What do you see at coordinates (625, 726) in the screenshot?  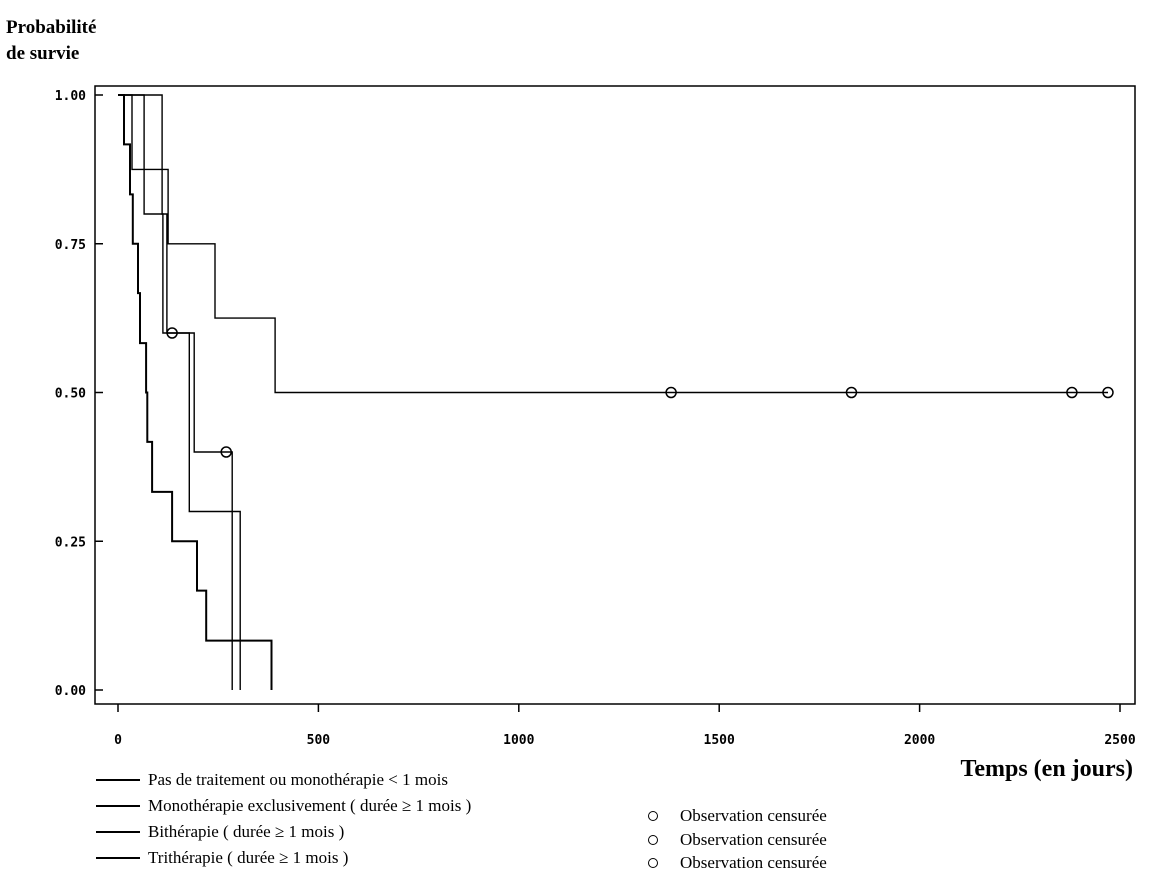 I see `x-axis-ticks: 0 500 1000 1500 2000 2500` at bounding box center [625, 726].